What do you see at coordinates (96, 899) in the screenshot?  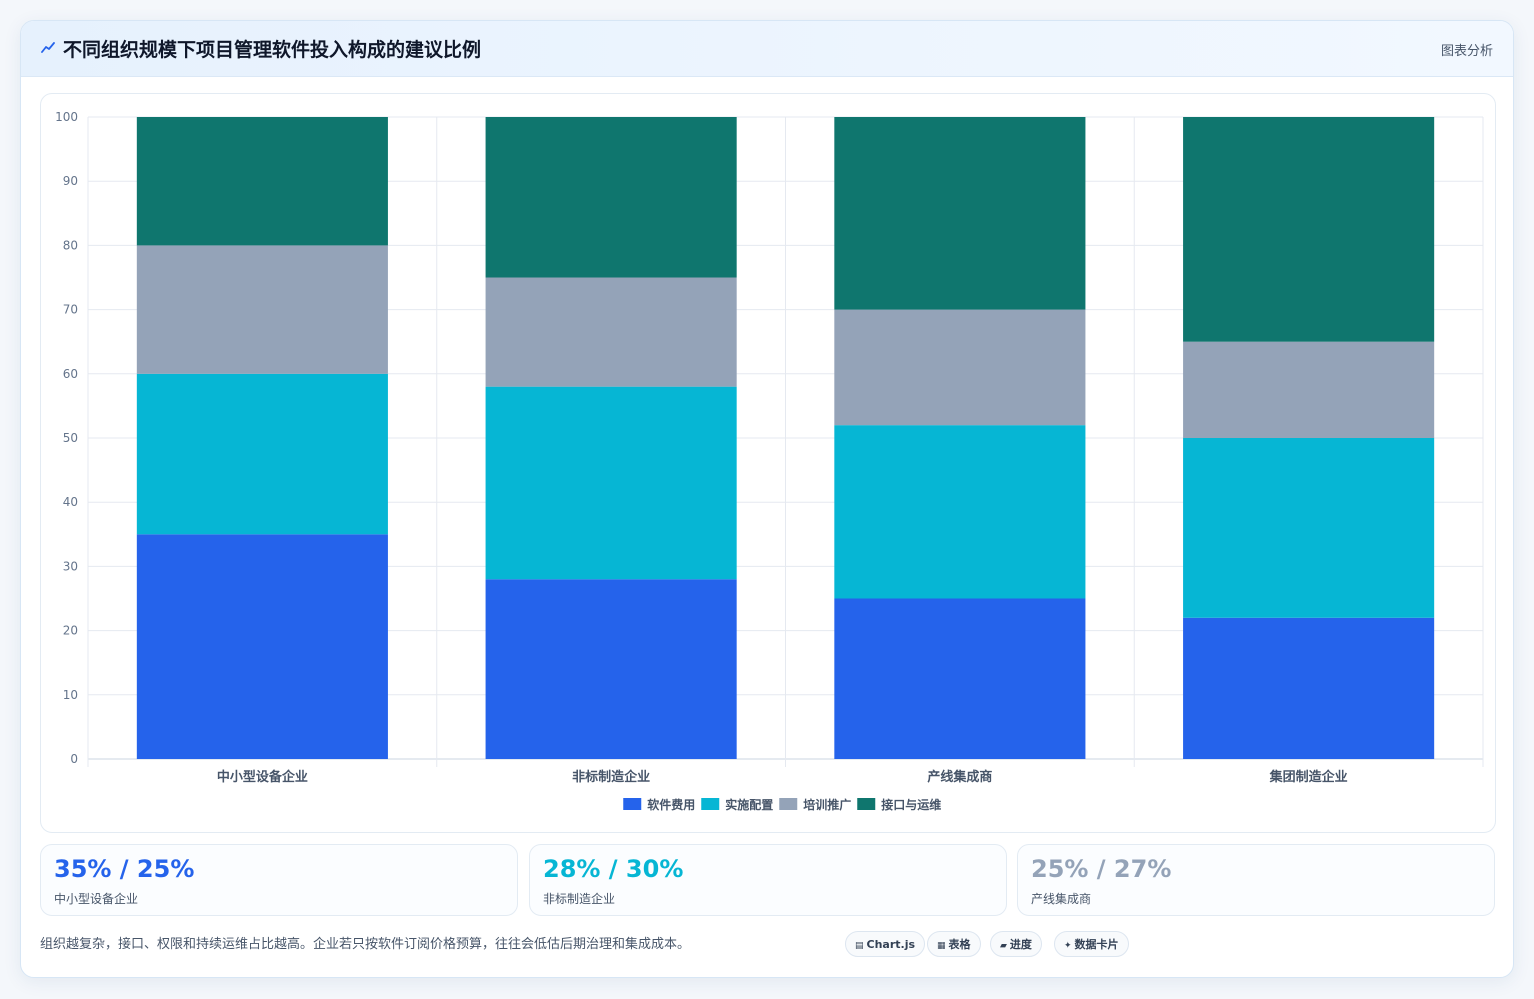 I see `stat-label: 中小型设备企业` at bounding box center [96, 899].